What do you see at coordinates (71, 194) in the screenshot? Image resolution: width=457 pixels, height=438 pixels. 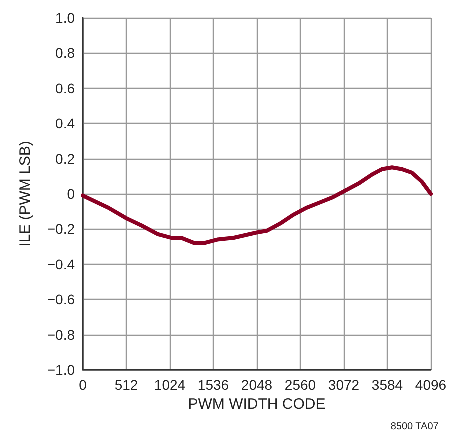 I see `y-tick-label: 0` at bounding box center [71, 194].